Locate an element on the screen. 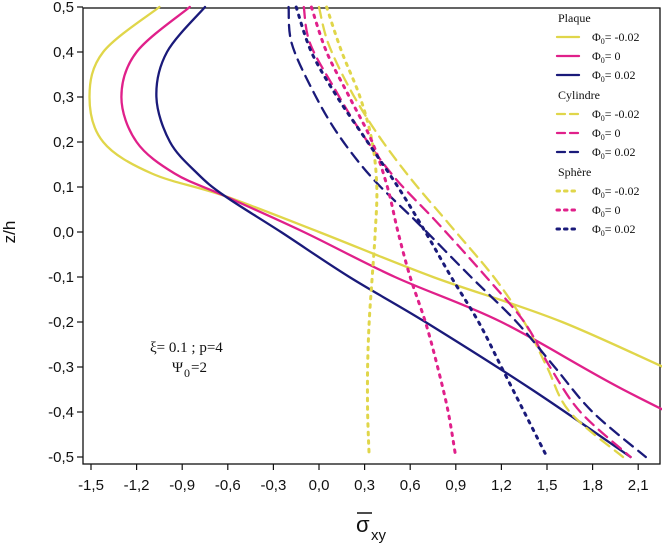  series-line-sphère-0 is located at coordinates (352, 232).